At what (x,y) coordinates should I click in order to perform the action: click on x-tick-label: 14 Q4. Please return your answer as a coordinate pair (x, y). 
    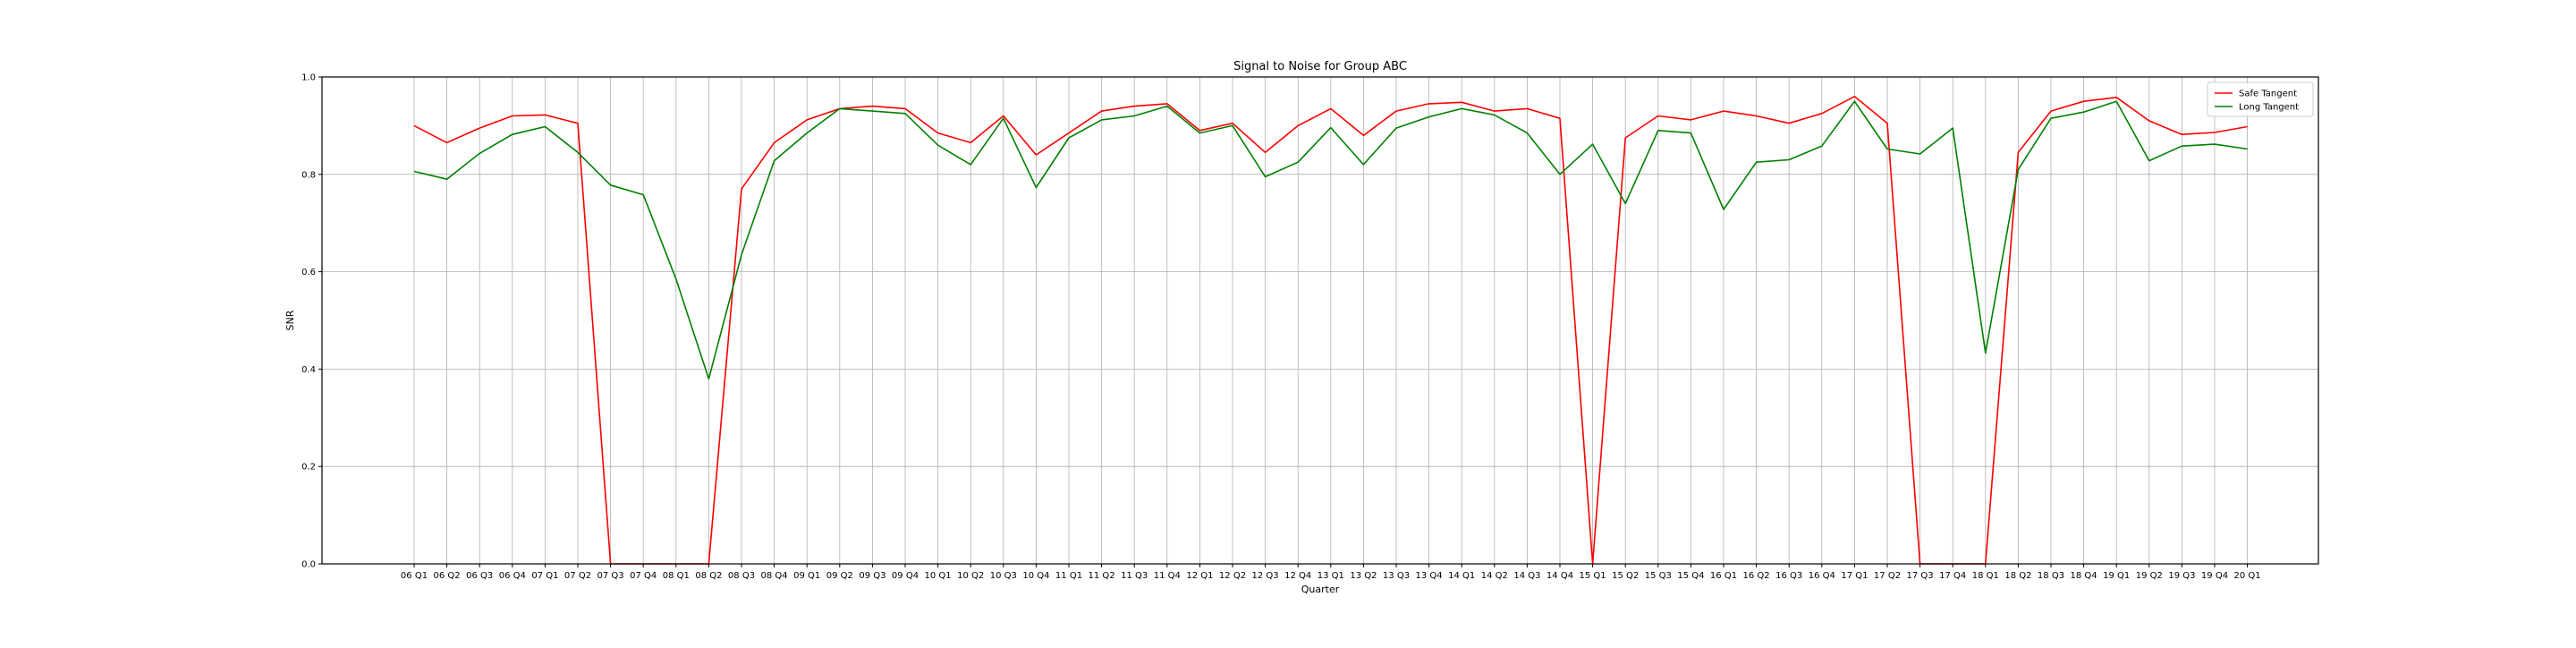
    Looking at the image, I should click on (1559, 576).